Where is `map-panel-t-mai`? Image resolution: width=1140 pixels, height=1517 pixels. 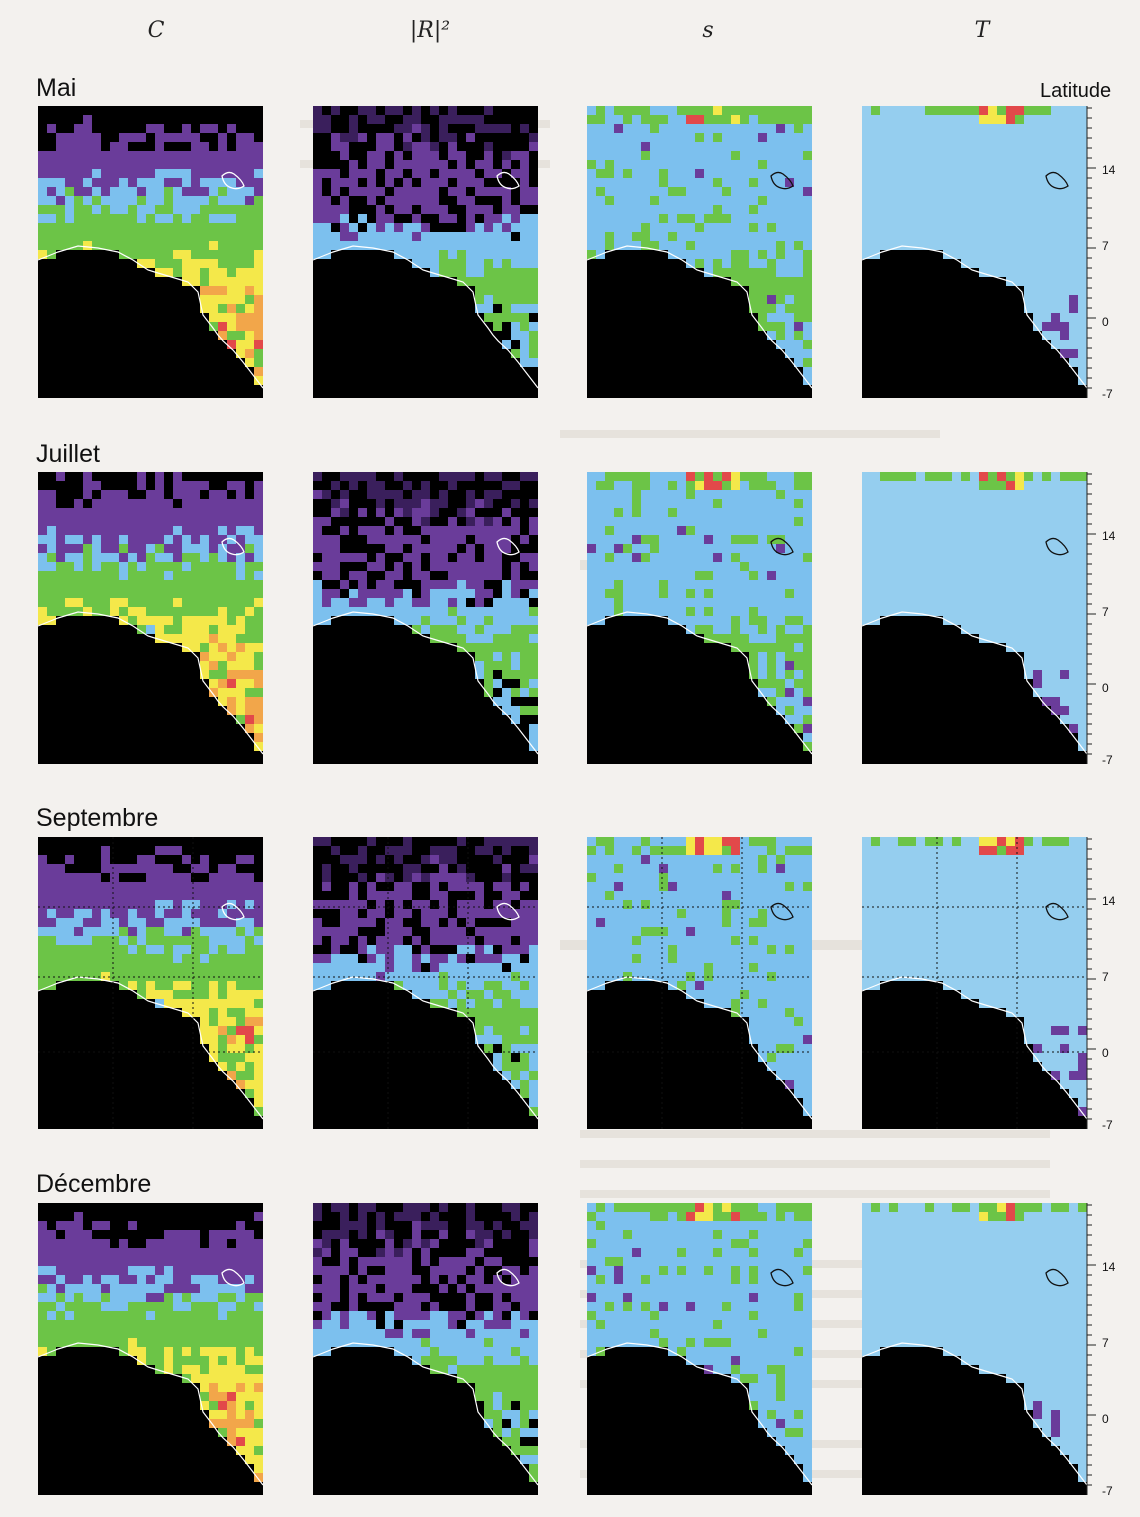 map-panel-t-mai is located at coordinates (974, 252).